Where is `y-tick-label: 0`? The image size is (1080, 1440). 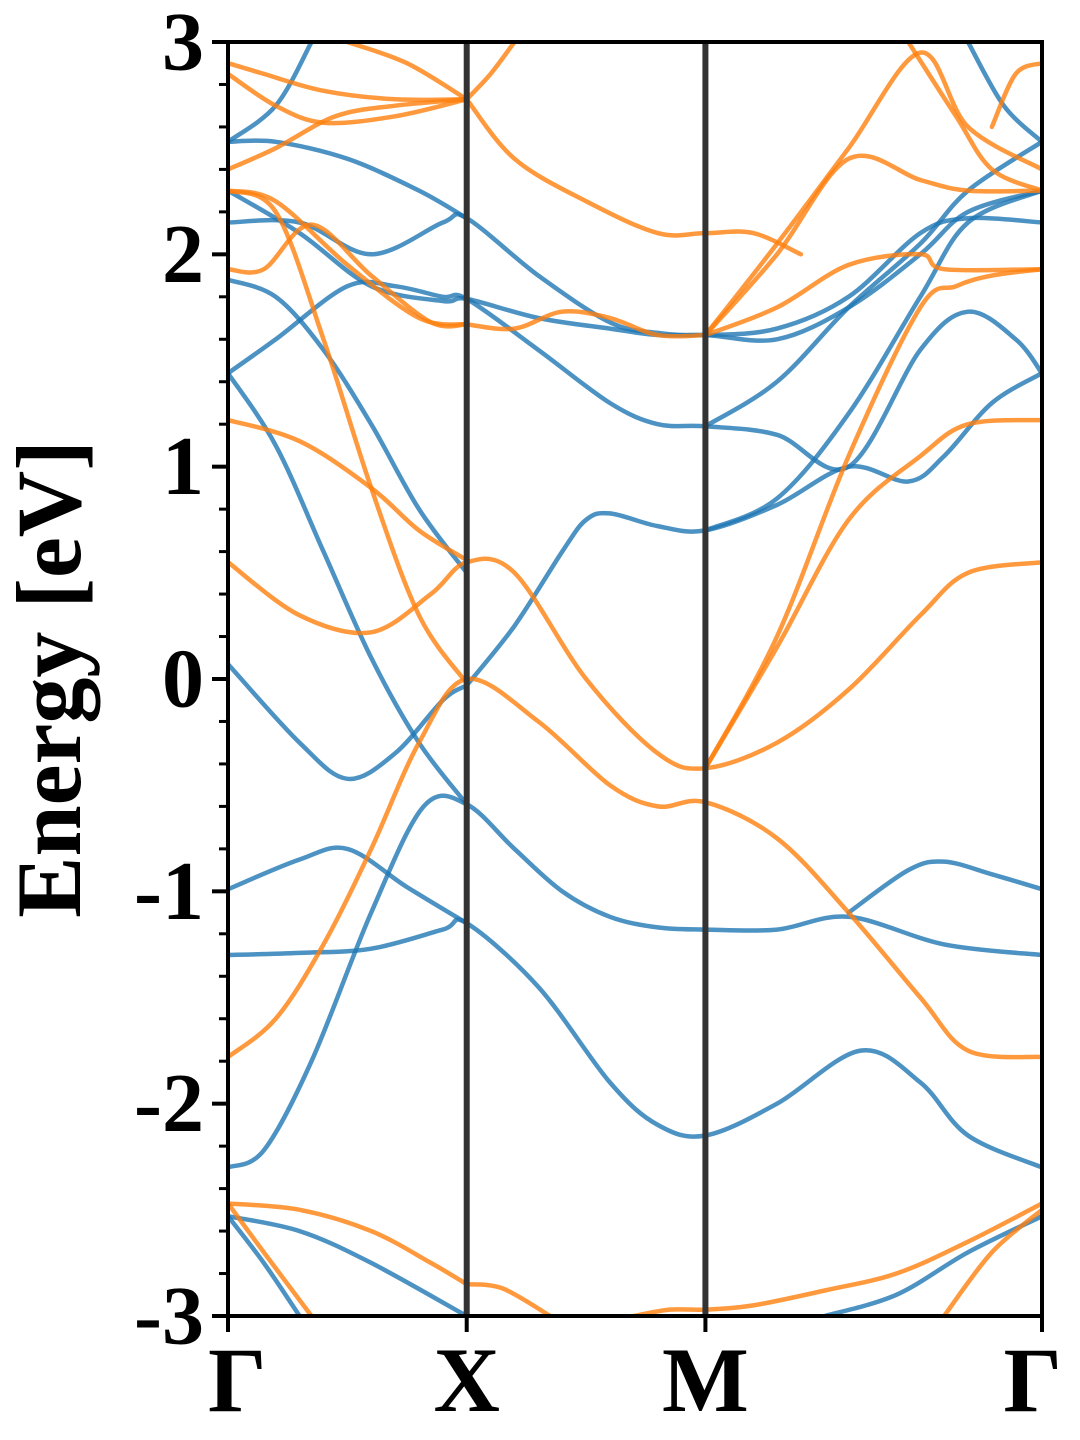
y-tick-label: 0 is located at coordinates (183, 679).